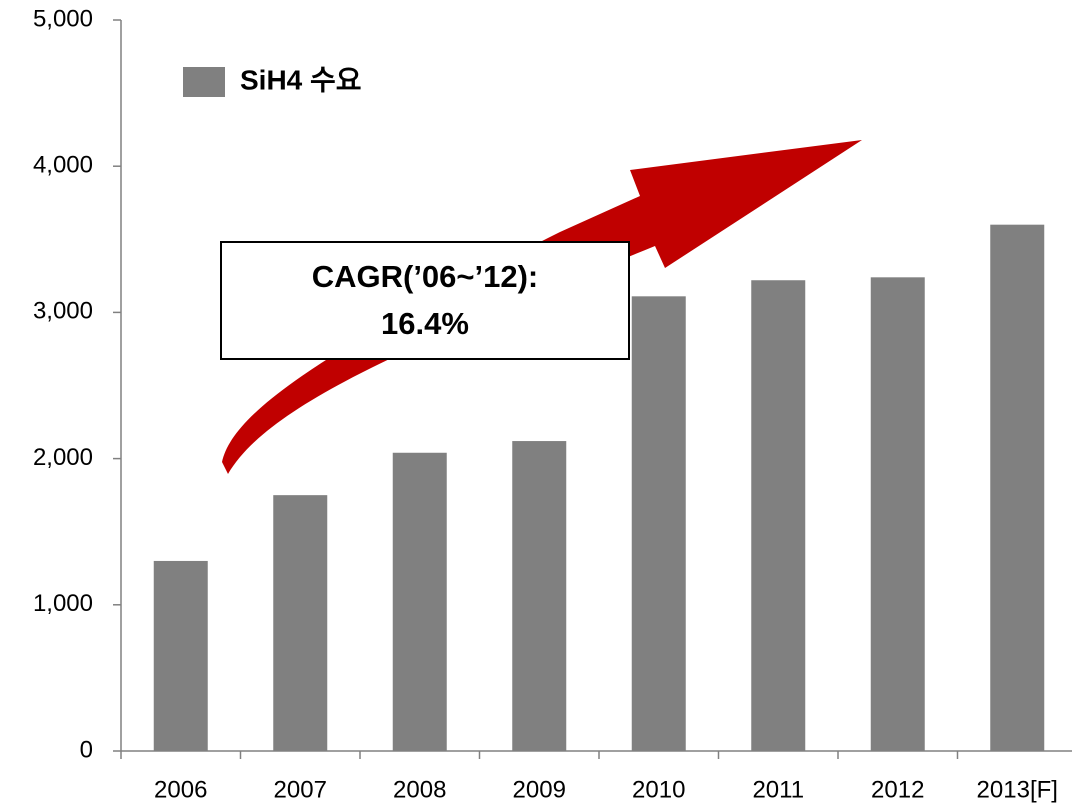  Describe the element at coordinates (63, 165) in the screenshot. I see `y-tick-label: 4,000` at that location.